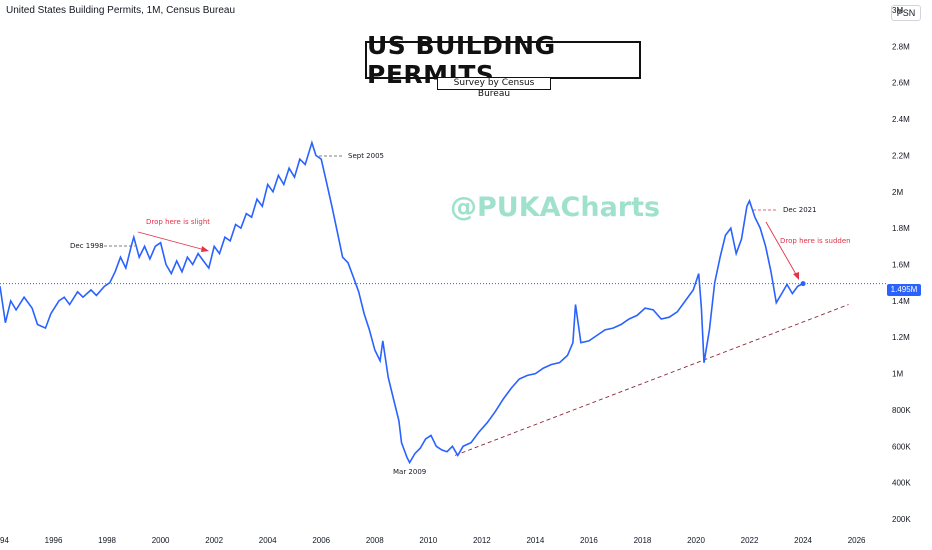  I want to click on y-tick-label: 400K, so click(901, 483).